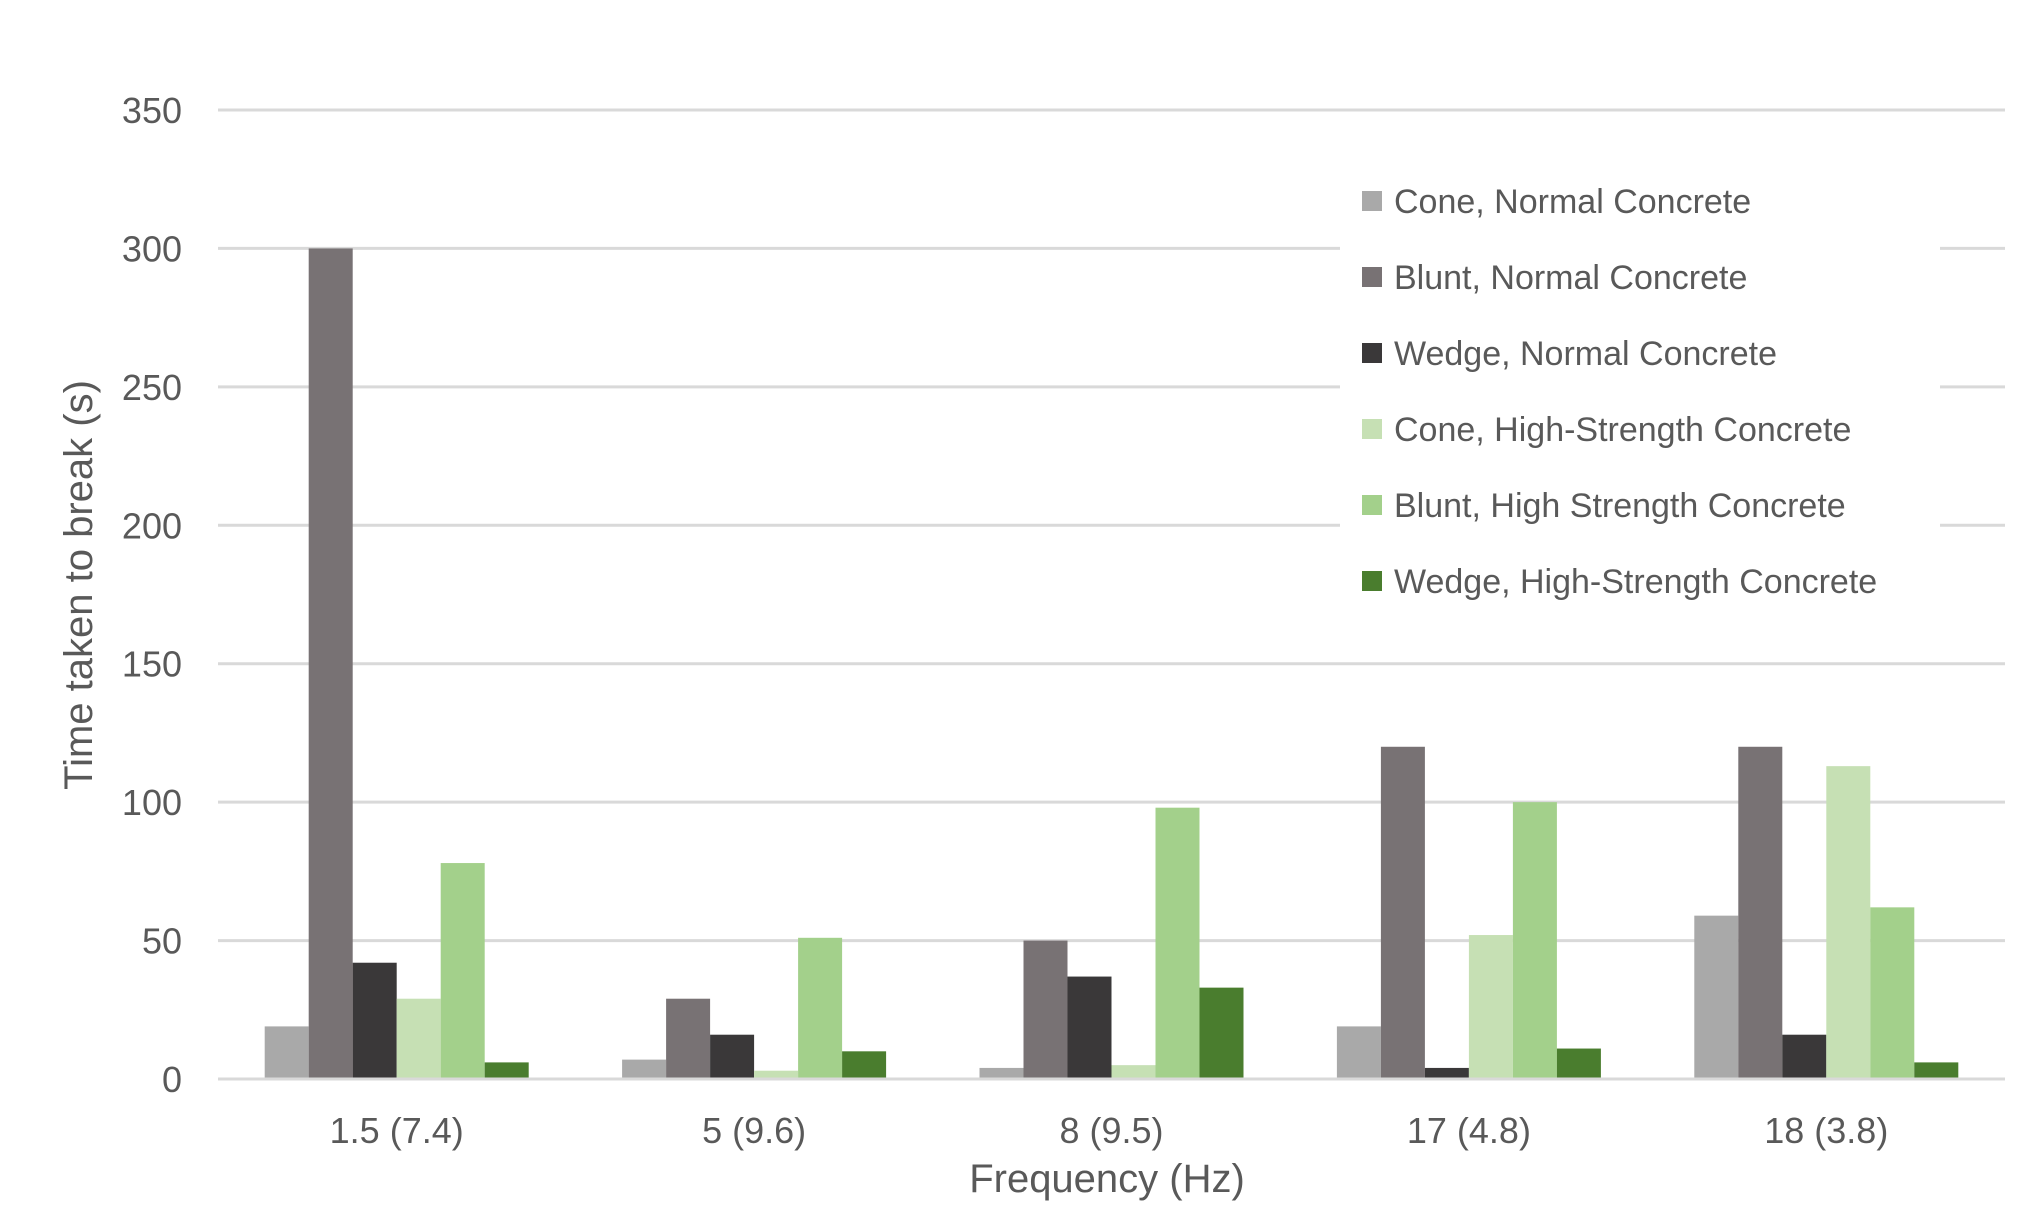  I want to click on y-tick-label: 50, so click(162, 941).